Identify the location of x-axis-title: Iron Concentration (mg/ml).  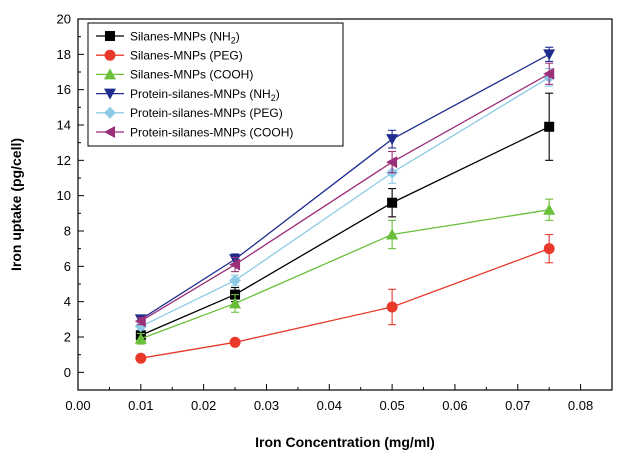
(345, 442).